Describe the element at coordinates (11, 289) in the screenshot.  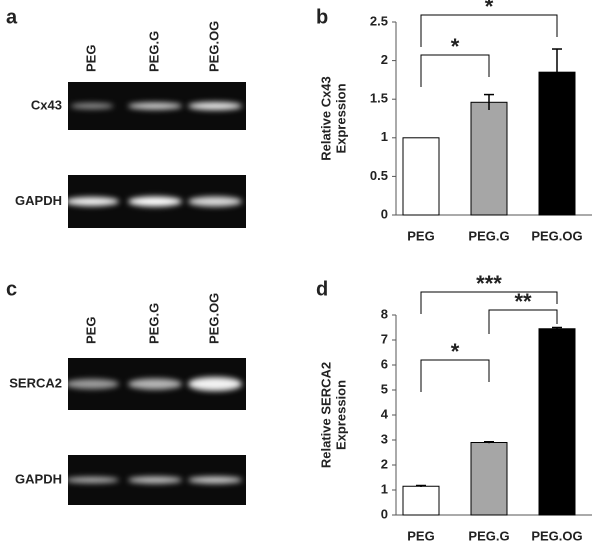
I see `panel-letter: c` at that location.